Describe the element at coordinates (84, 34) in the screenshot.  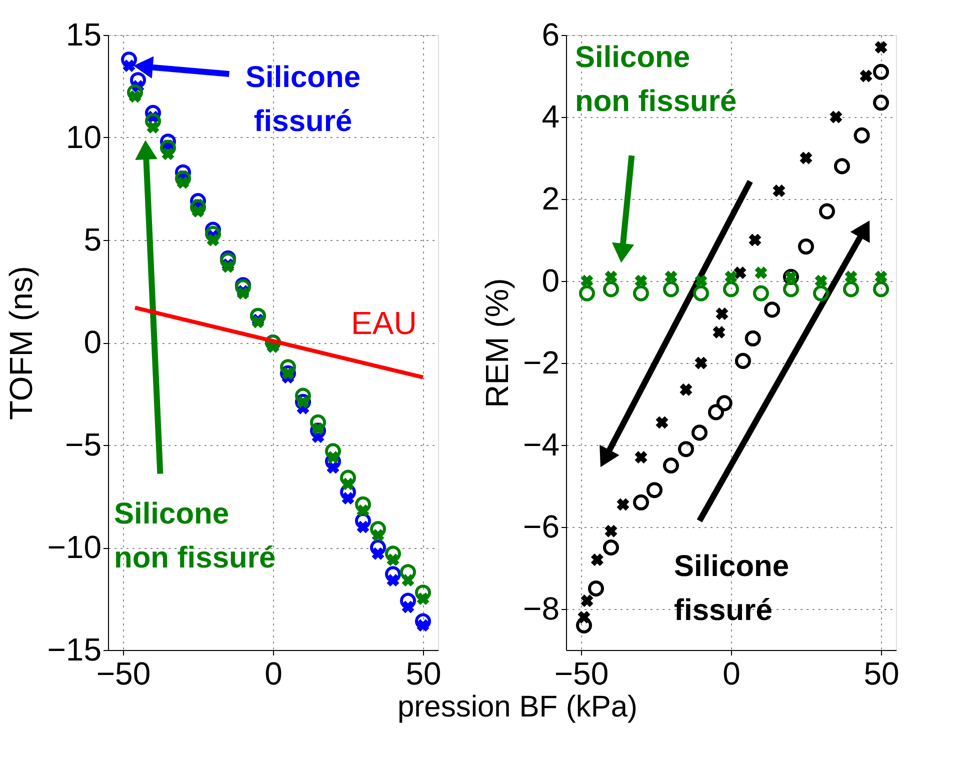
I see `y-tick-label: 15` at that location.